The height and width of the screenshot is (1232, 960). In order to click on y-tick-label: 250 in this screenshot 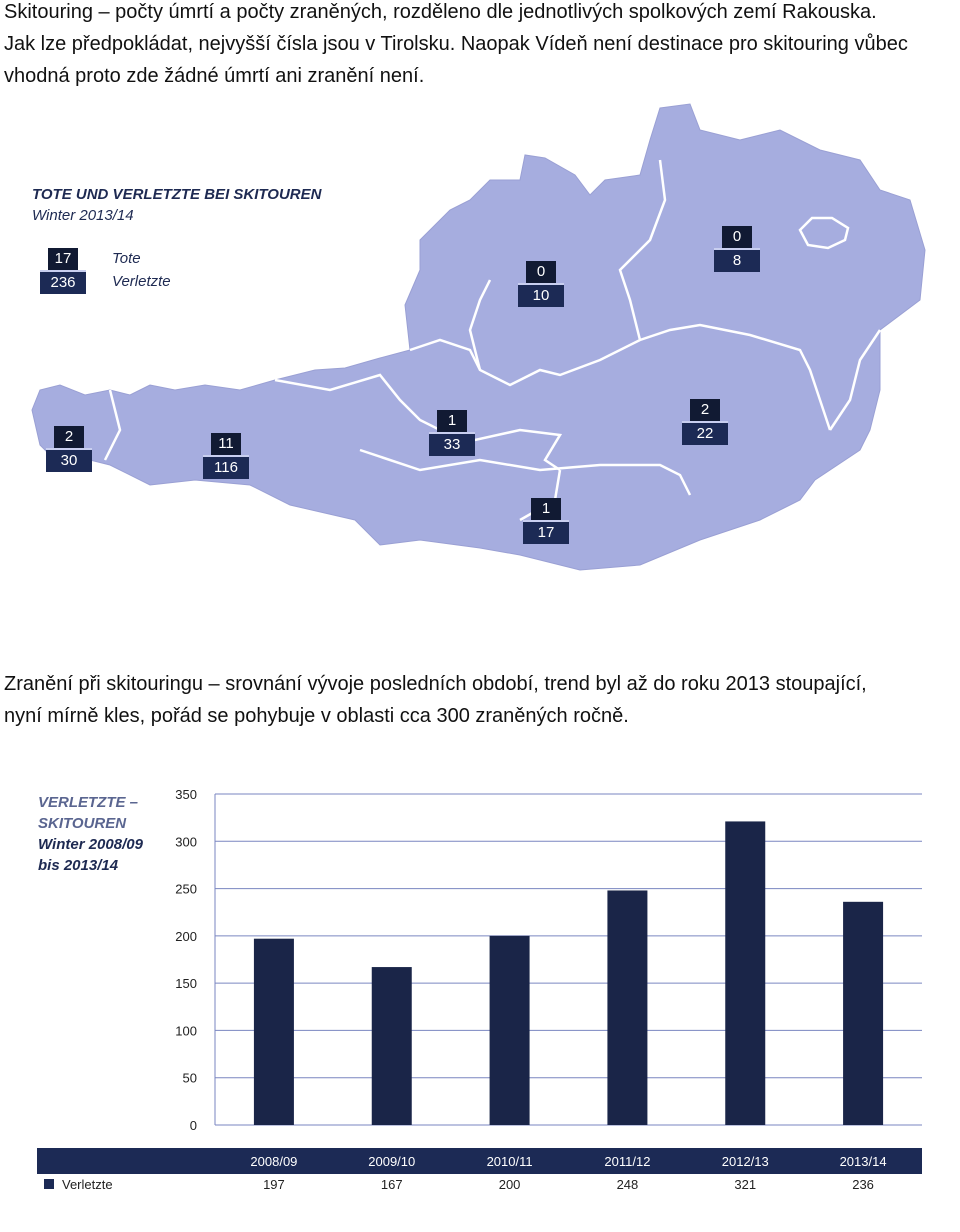, I will do `click(186, 889)`.